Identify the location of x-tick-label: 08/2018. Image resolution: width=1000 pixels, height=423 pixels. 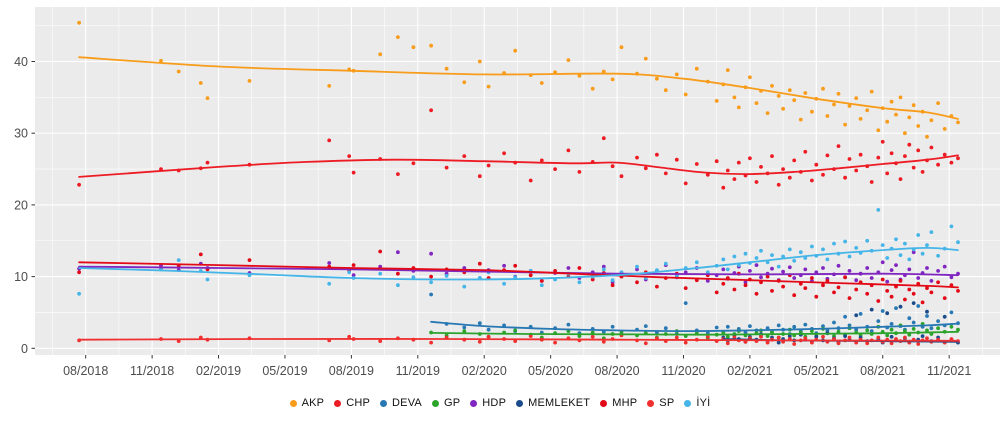
(85, 371).